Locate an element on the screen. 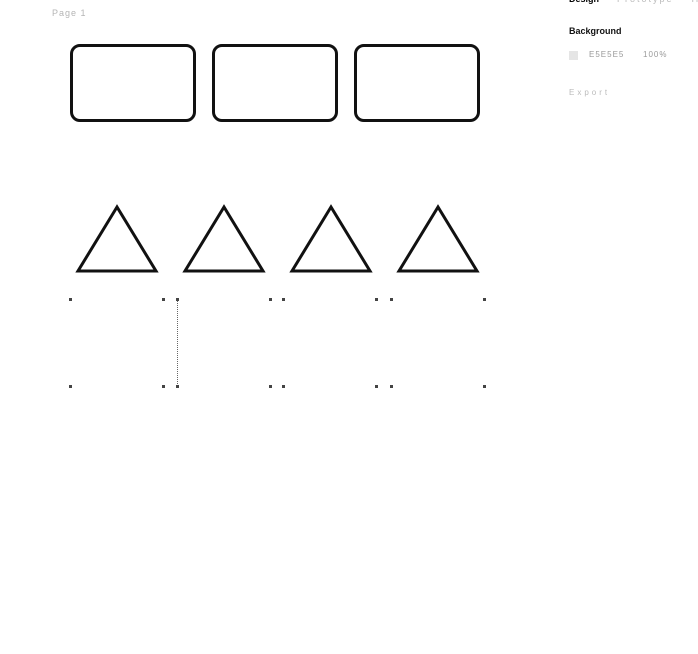  export-section: Export is located at coordinates (590, 92).